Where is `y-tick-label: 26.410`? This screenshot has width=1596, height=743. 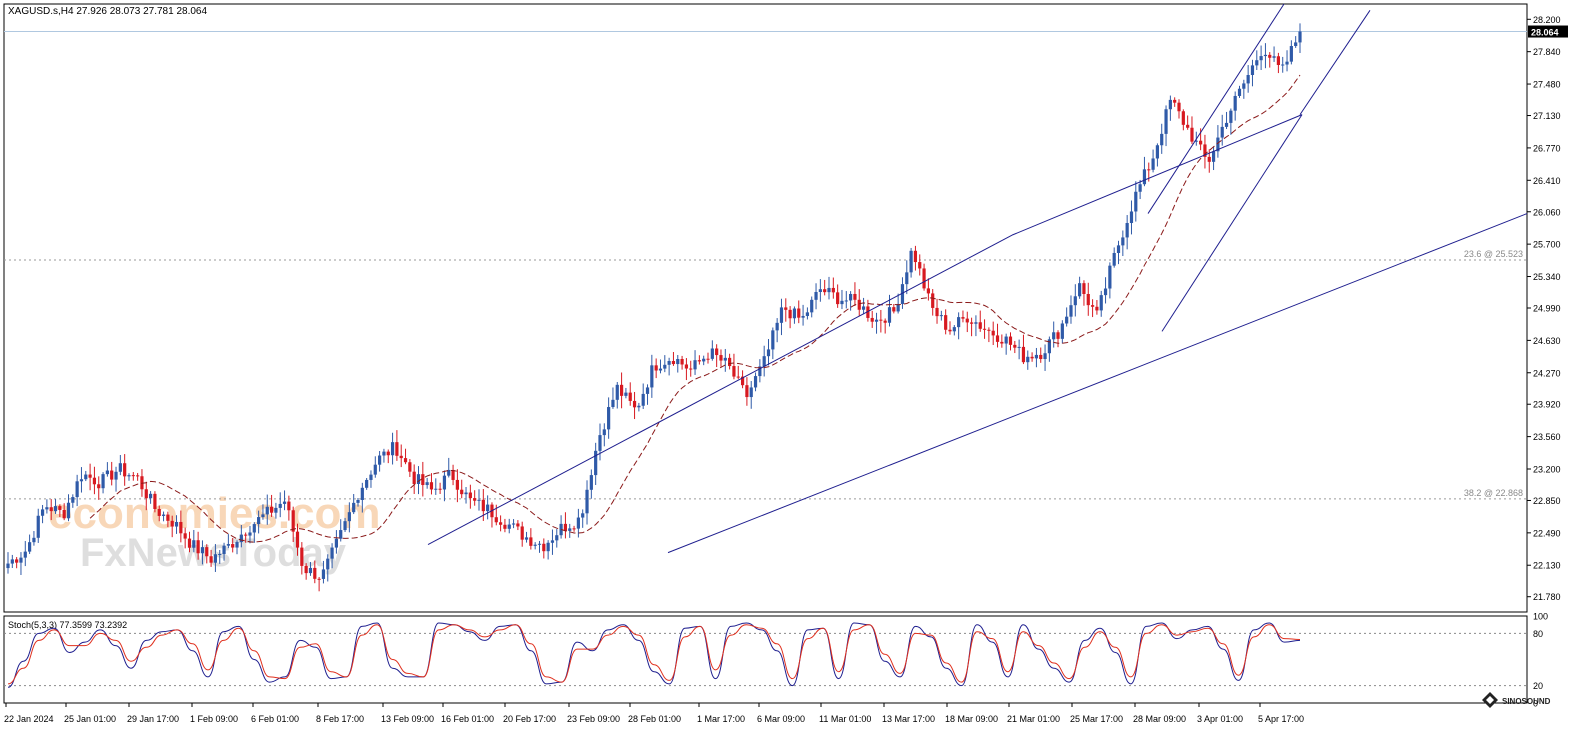 y-tick-label: 26.410 is located at coordinates (1547, 181).